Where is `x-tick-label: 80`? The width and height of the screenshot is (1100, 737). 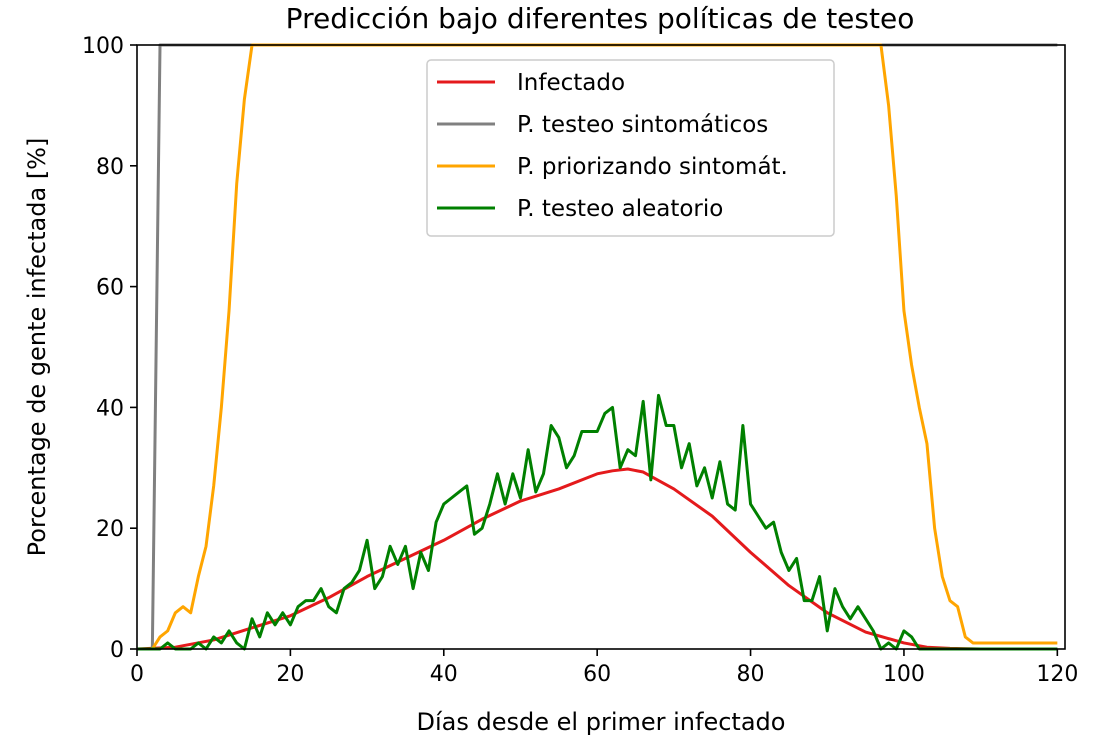
x-tick-label: 80 is located at coordinates (751, 674).